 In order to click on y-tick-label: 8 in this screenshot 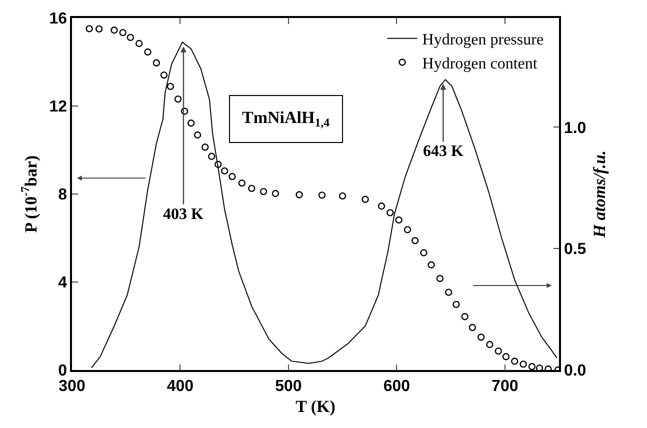, I will do `click(63, 195)`.